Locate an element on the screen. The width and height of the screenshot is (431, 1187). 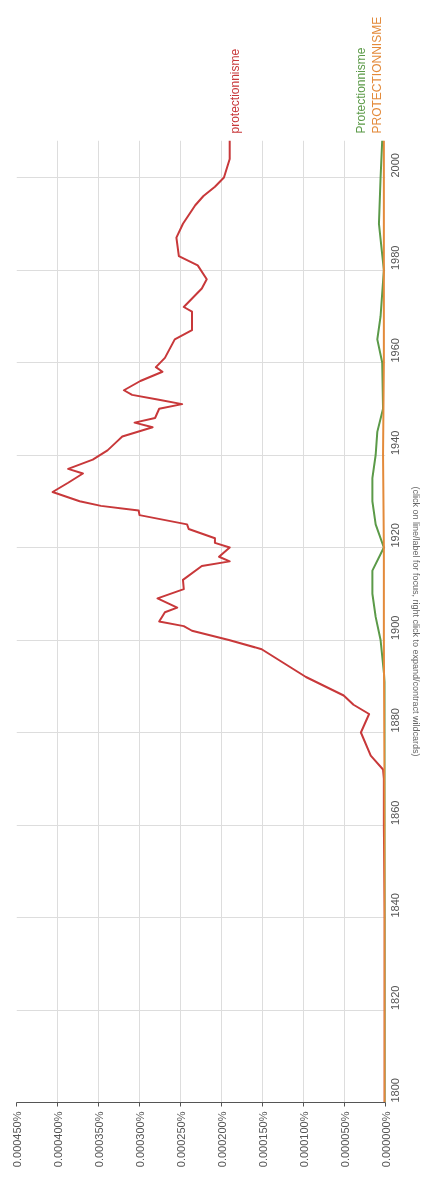
x-tick-label: 0.000100% is located at coordinates (303, 1139).